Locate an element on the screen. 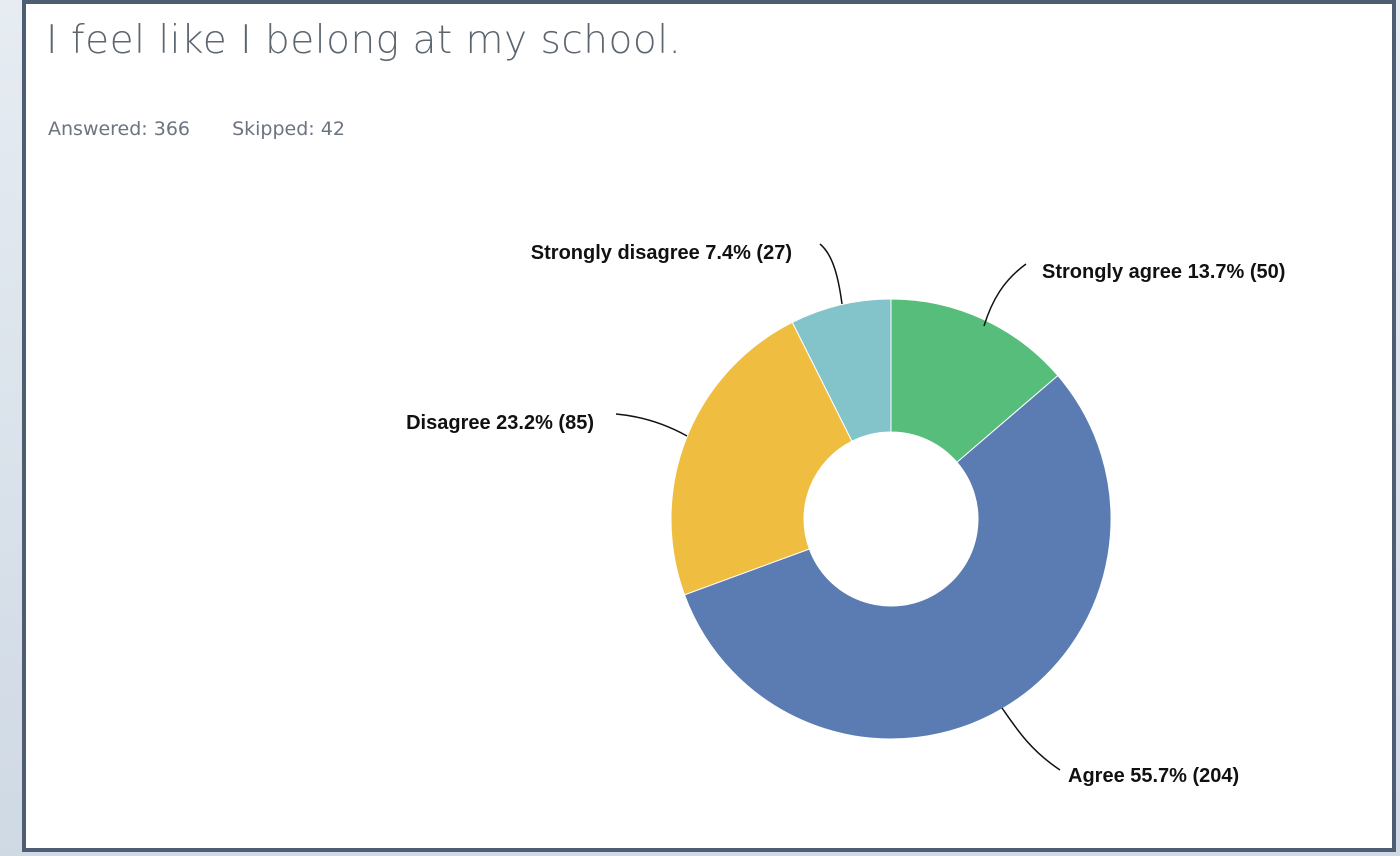 The width and height of the screenshot is (1400, 856). label-disagree: Disagree 23.2% (85) is located at coordinates (500, 423).